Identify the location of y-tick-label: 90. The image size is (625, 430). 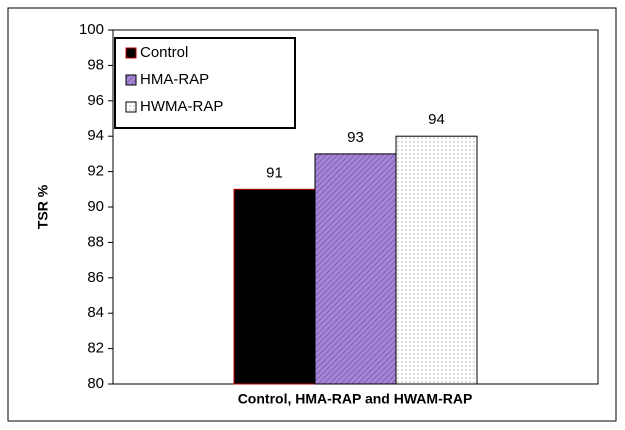
(95, 206).